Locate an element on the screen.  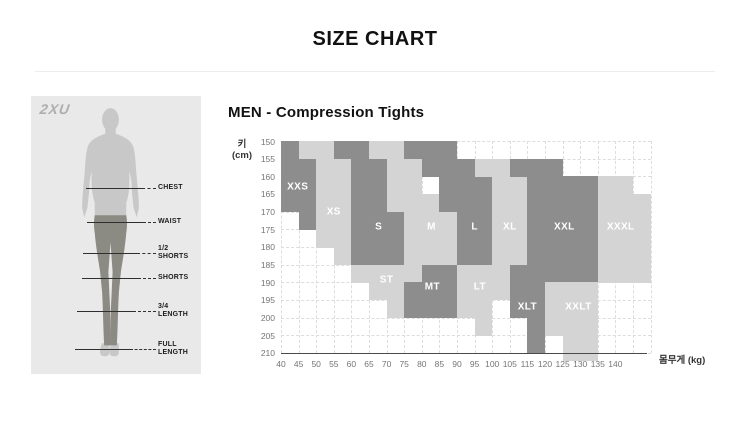
y-tick-label: 170 is located at coordinates (267, 212).